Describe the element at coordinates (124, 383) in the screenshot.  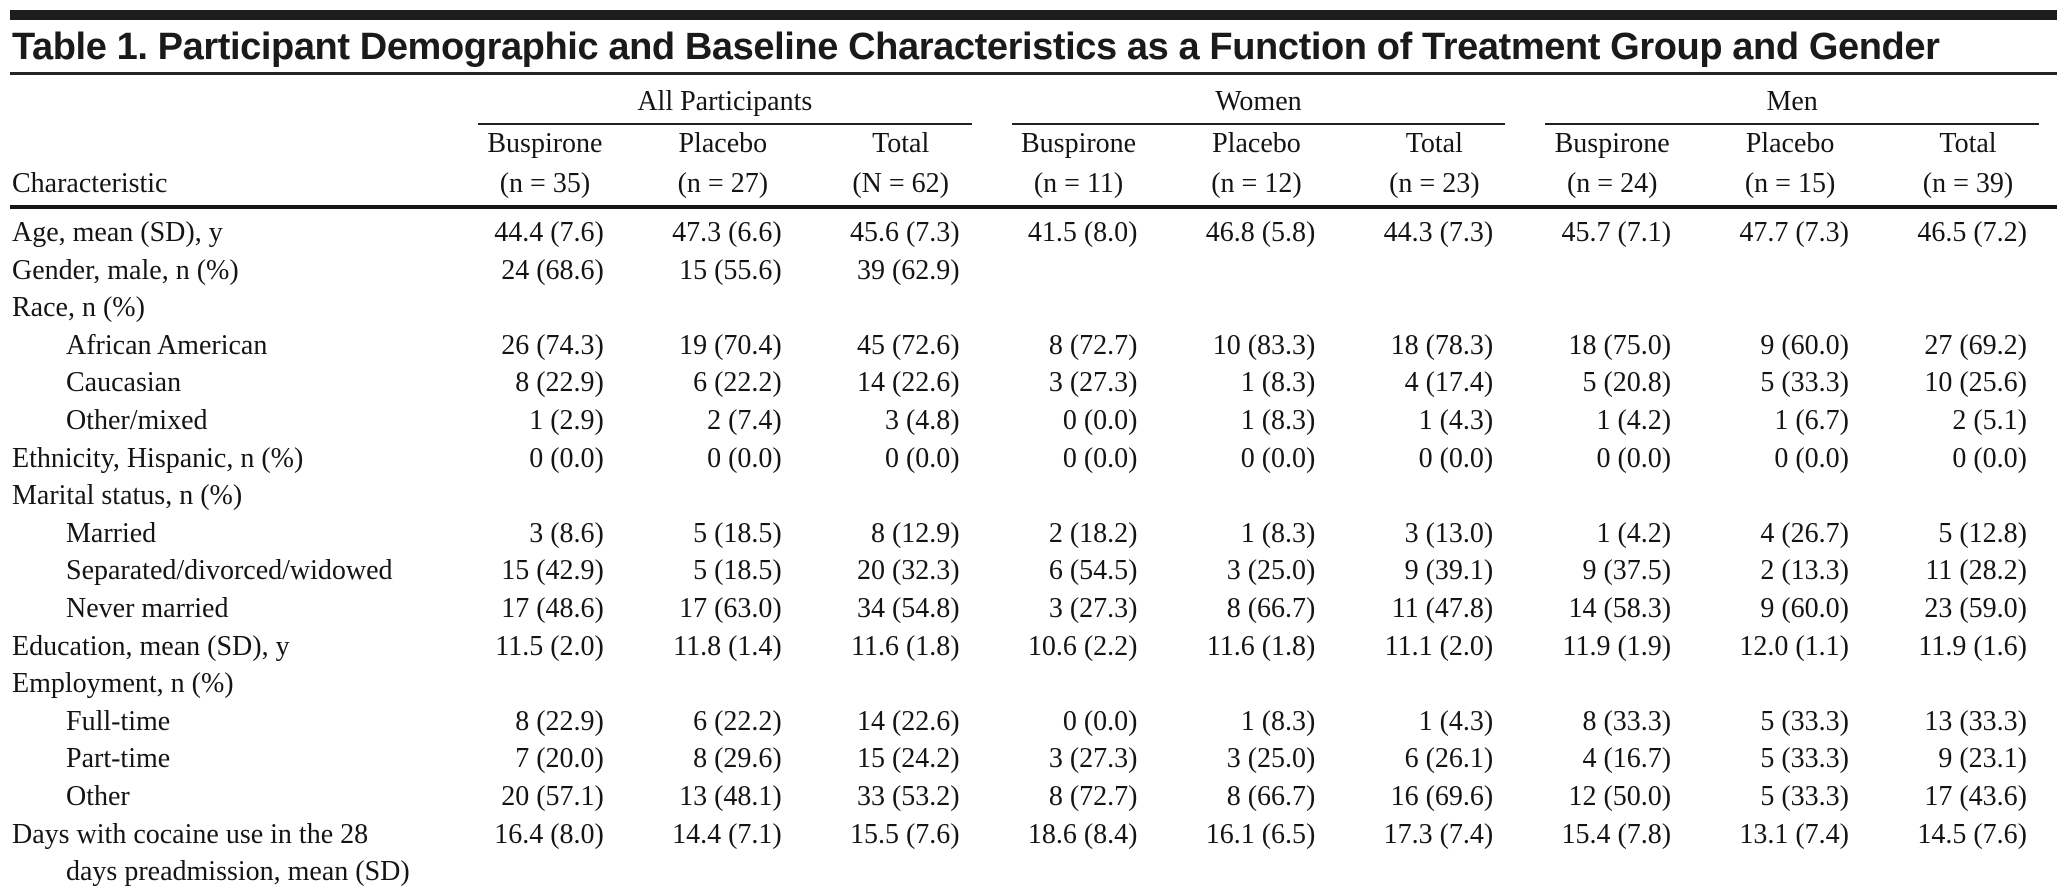
I see `row-label: Caucasian` at that location.